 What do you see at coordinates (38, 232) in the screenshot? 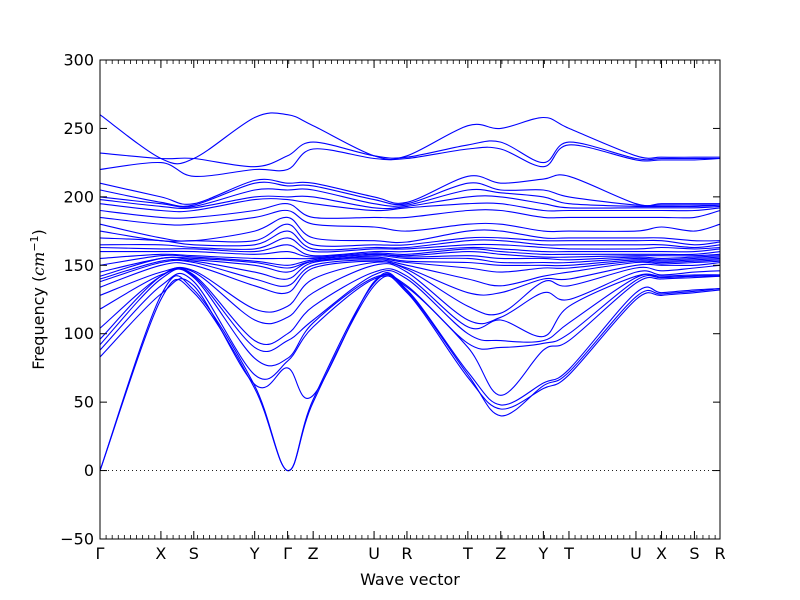
I see `y-axis-title-close: )` at bounding box center [38, 232].